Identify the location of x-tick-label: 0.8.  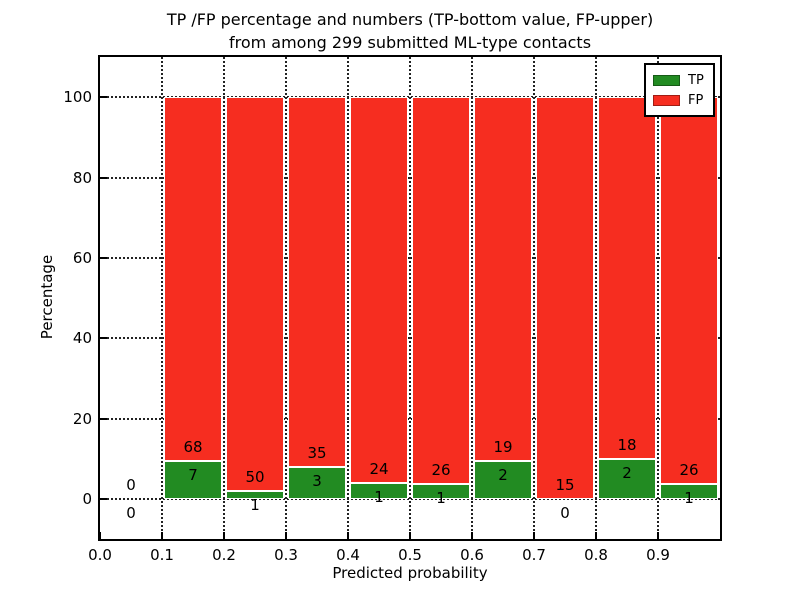
(596, 555).